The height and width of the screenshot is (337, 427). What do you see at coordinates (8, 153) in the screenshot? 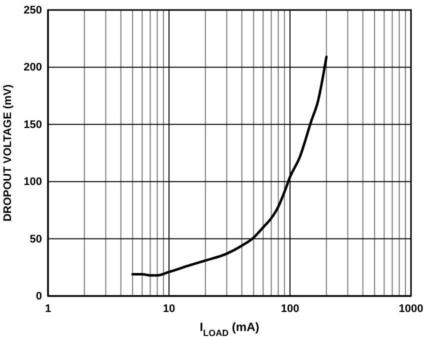
I see `y-axis-title: DROPOUT VOLTAGE (mV)` at bounding box center [8, 153].